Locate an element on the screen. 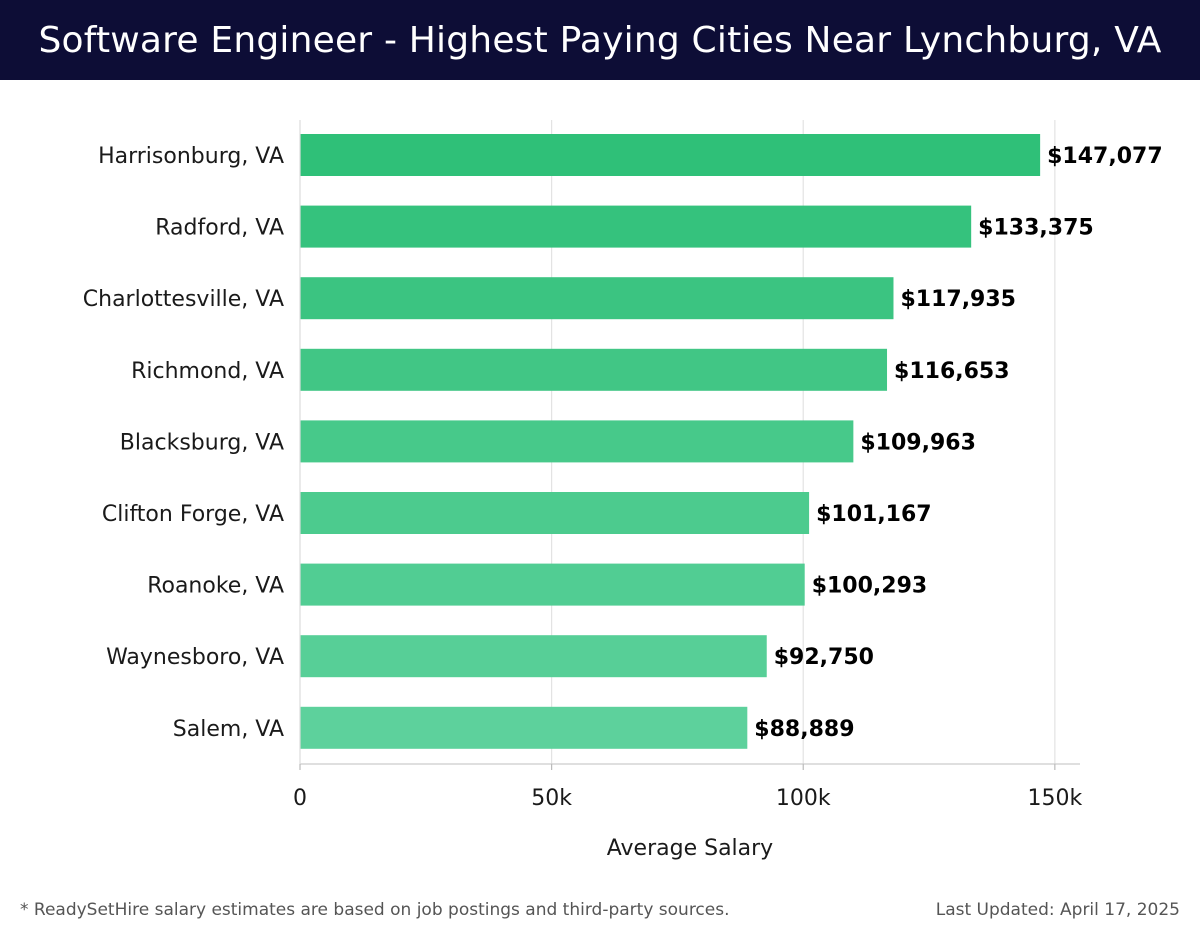 The height and width of the screenshot is (940, 1200). value-label: $88,889 is located at coordinates (804, 729).